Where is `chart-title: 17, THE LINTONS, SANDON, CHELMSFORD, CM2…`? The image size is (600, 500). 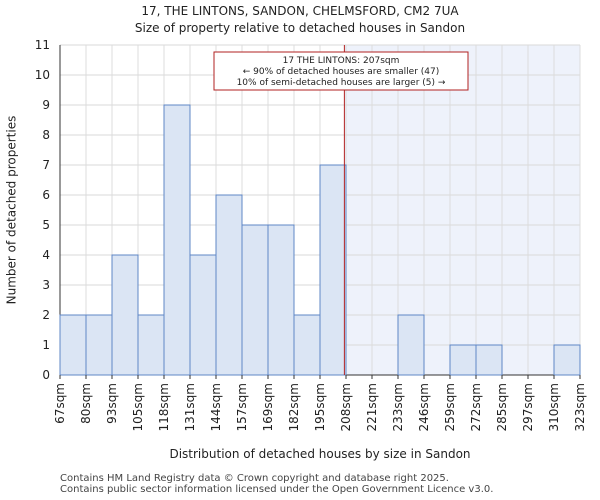 chart-title: 17, THE LINTONS, SANDON, CHELMSFORD, CM2… is located at coordinates (300, 11).